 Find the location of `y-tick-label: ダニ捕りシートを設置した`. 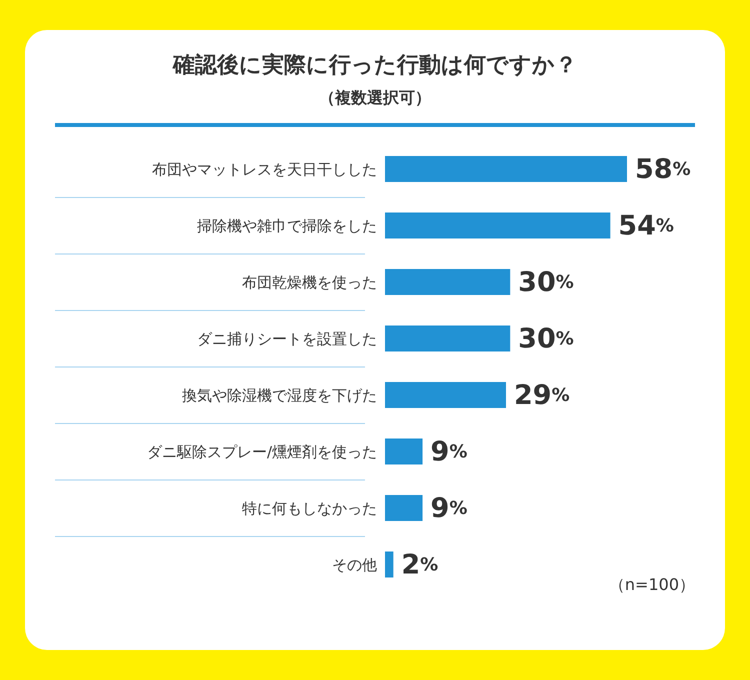

y-tick-label: ダニ捕りシートを設置した is located at coordinates (287, 339).